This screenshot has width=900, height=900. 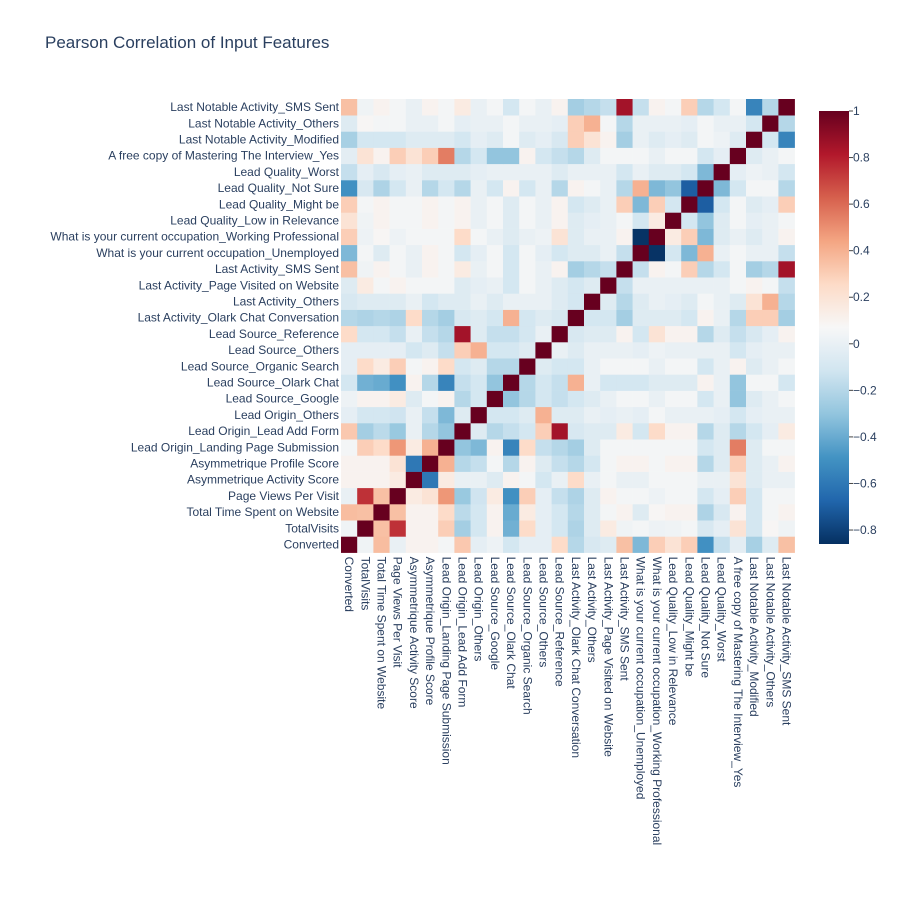 What do you see at coordinates (398, 613) in the screenshot?
I see `x-tick-label: Page Views Per Visit` at bounding box center [398, 613].